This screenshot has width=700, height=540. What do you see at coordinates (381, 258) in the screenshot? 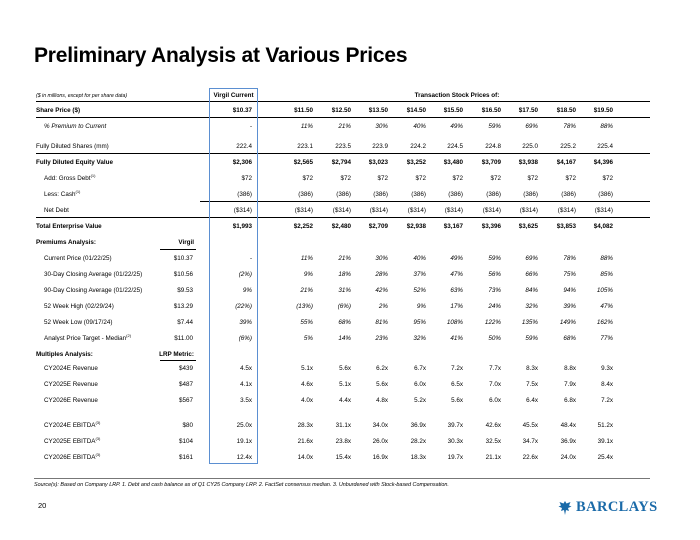
I see `price-column-value: 30%` at bounding box center [381, 258].